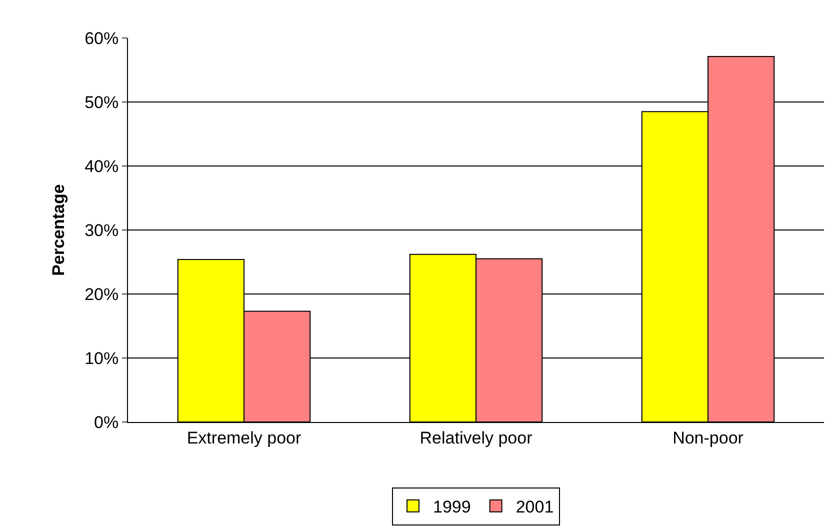 The width and height of the screenshot is (826, 527). I want to click on legend-label: 1999, so click(452, 506).